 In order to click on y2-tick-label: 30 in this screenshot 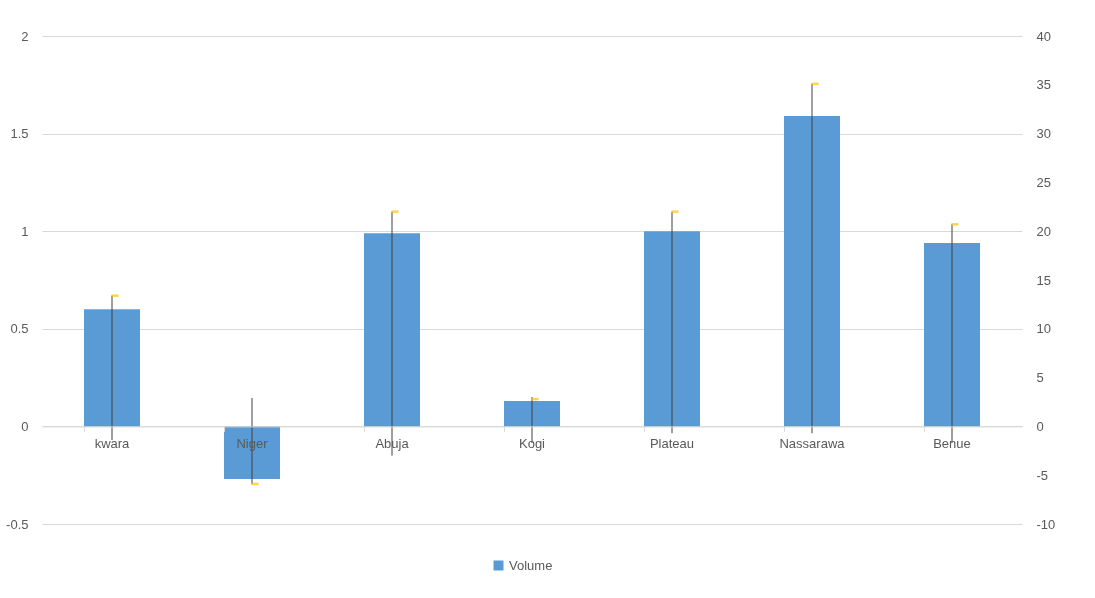, I will do `click(1043, 134)`.